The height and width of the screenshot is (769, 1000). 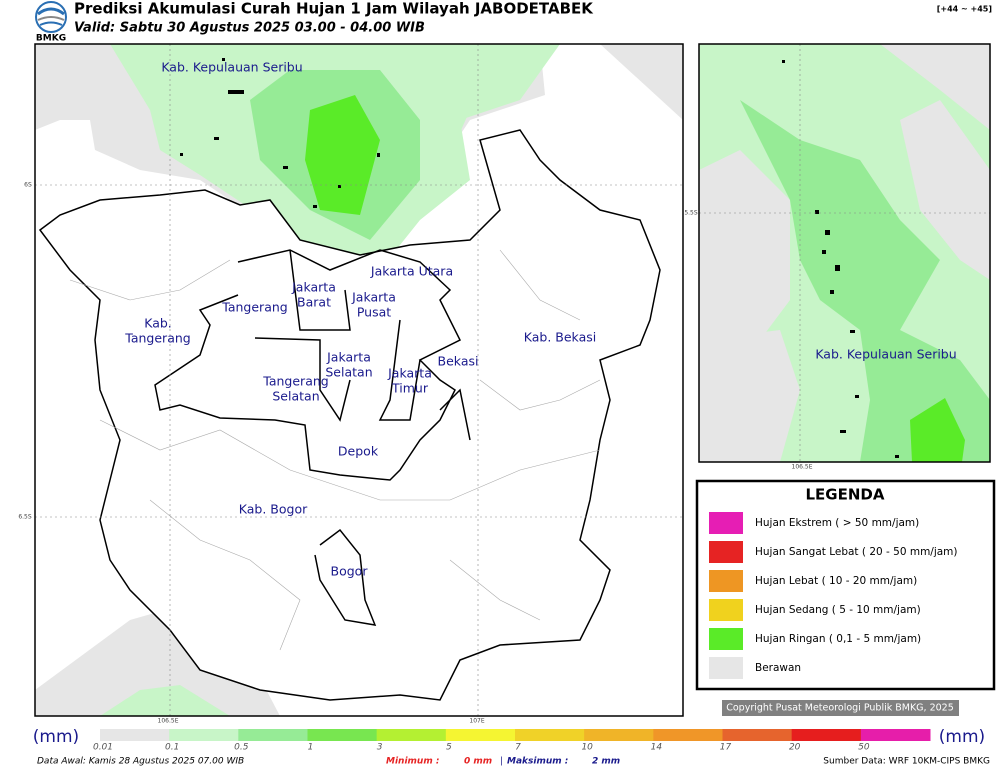 What do you see at coordinates (358, 451) in the screenshot?
I see `map-label: Depok` at bounding box center [358, 451].